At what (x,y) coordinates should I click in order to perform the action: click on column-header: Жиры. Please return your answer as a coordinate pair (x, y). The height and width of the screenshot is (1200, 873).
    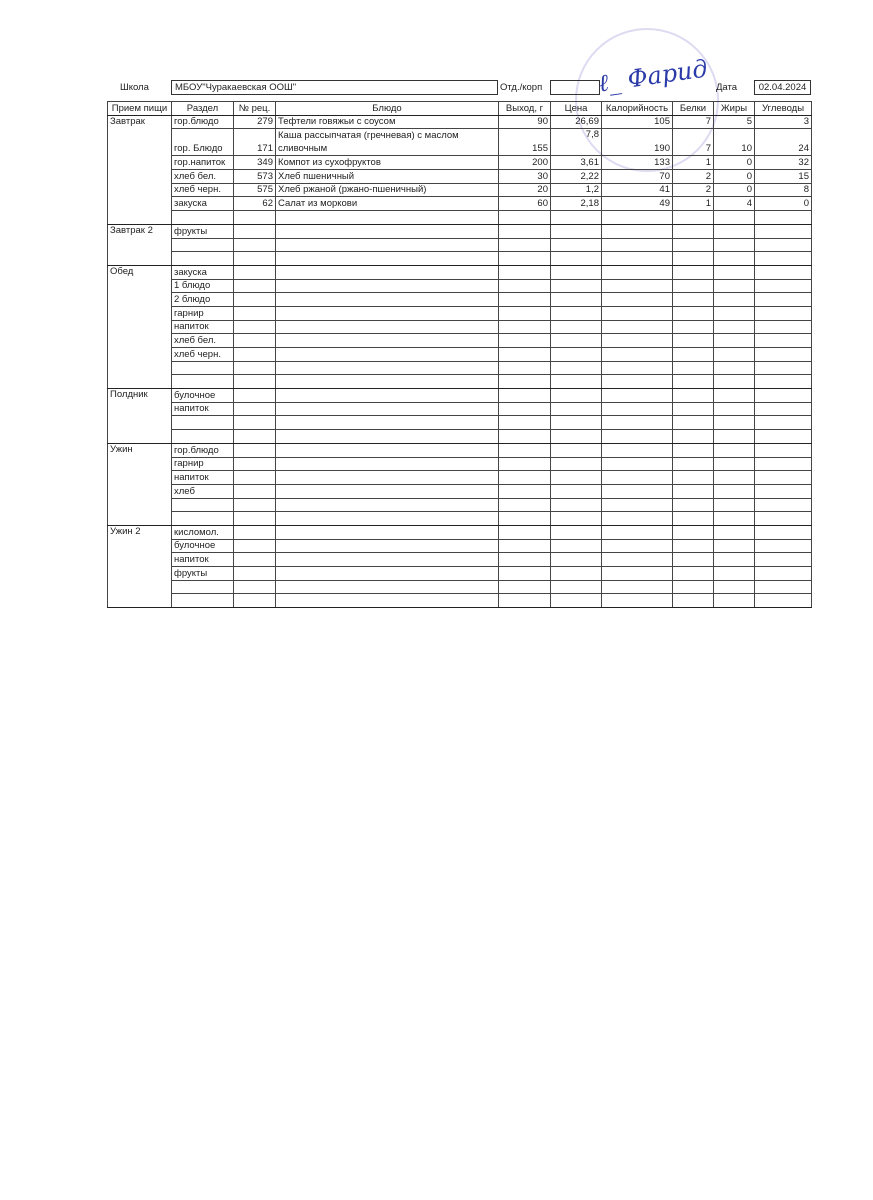
    Looking at the image, I should click on (734, 108).